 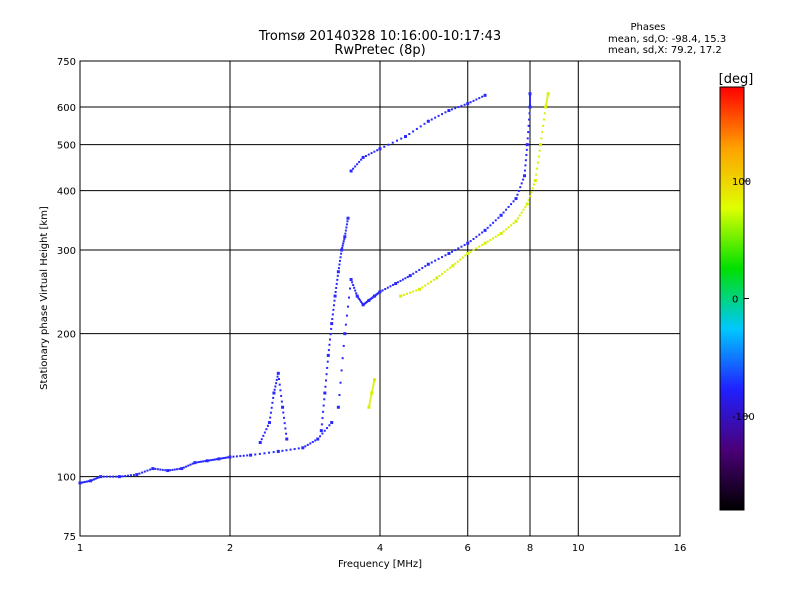 I want to click on y-tick-label: 400, so click(x=66, y=192).